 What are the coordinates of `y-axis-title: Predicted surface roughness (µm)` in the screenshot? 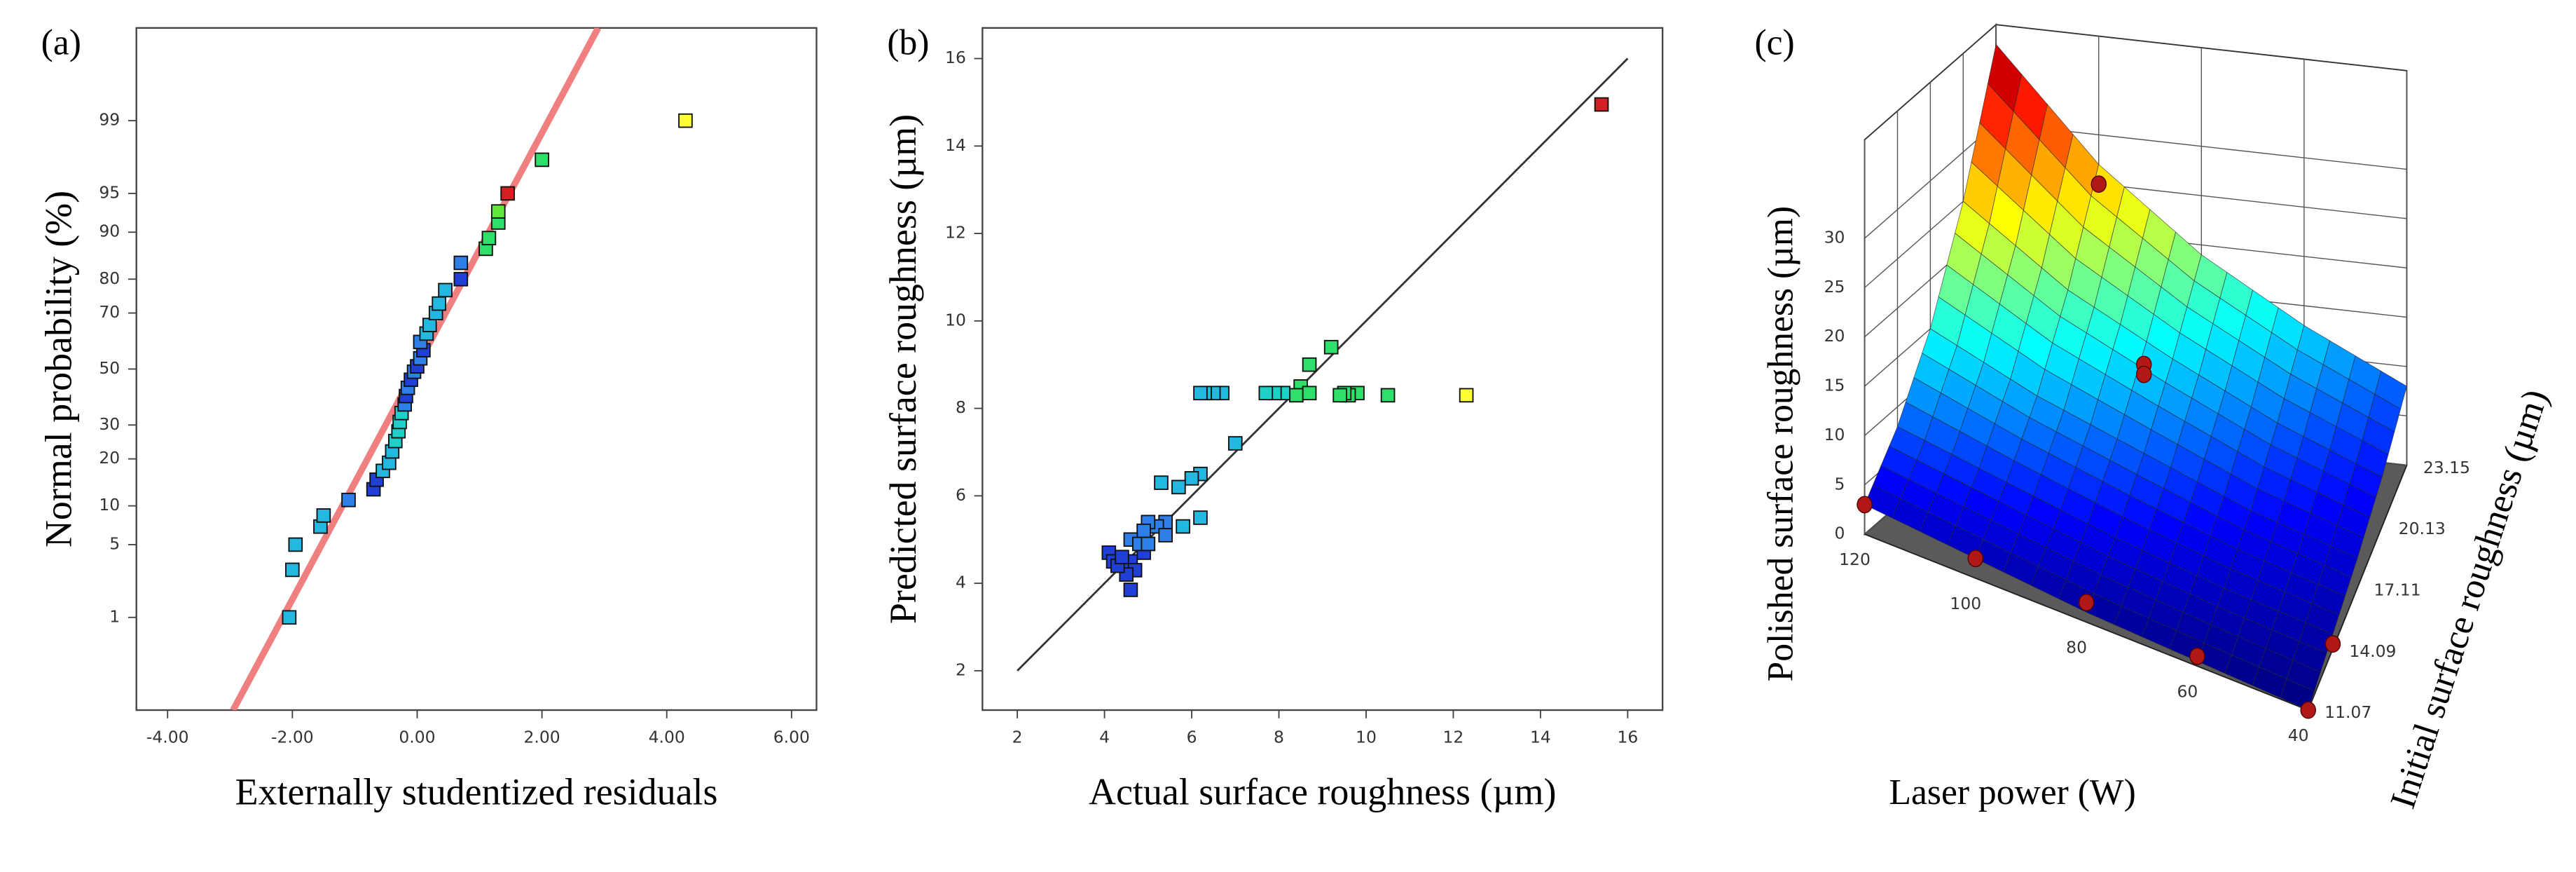 It's located at (903, 369).